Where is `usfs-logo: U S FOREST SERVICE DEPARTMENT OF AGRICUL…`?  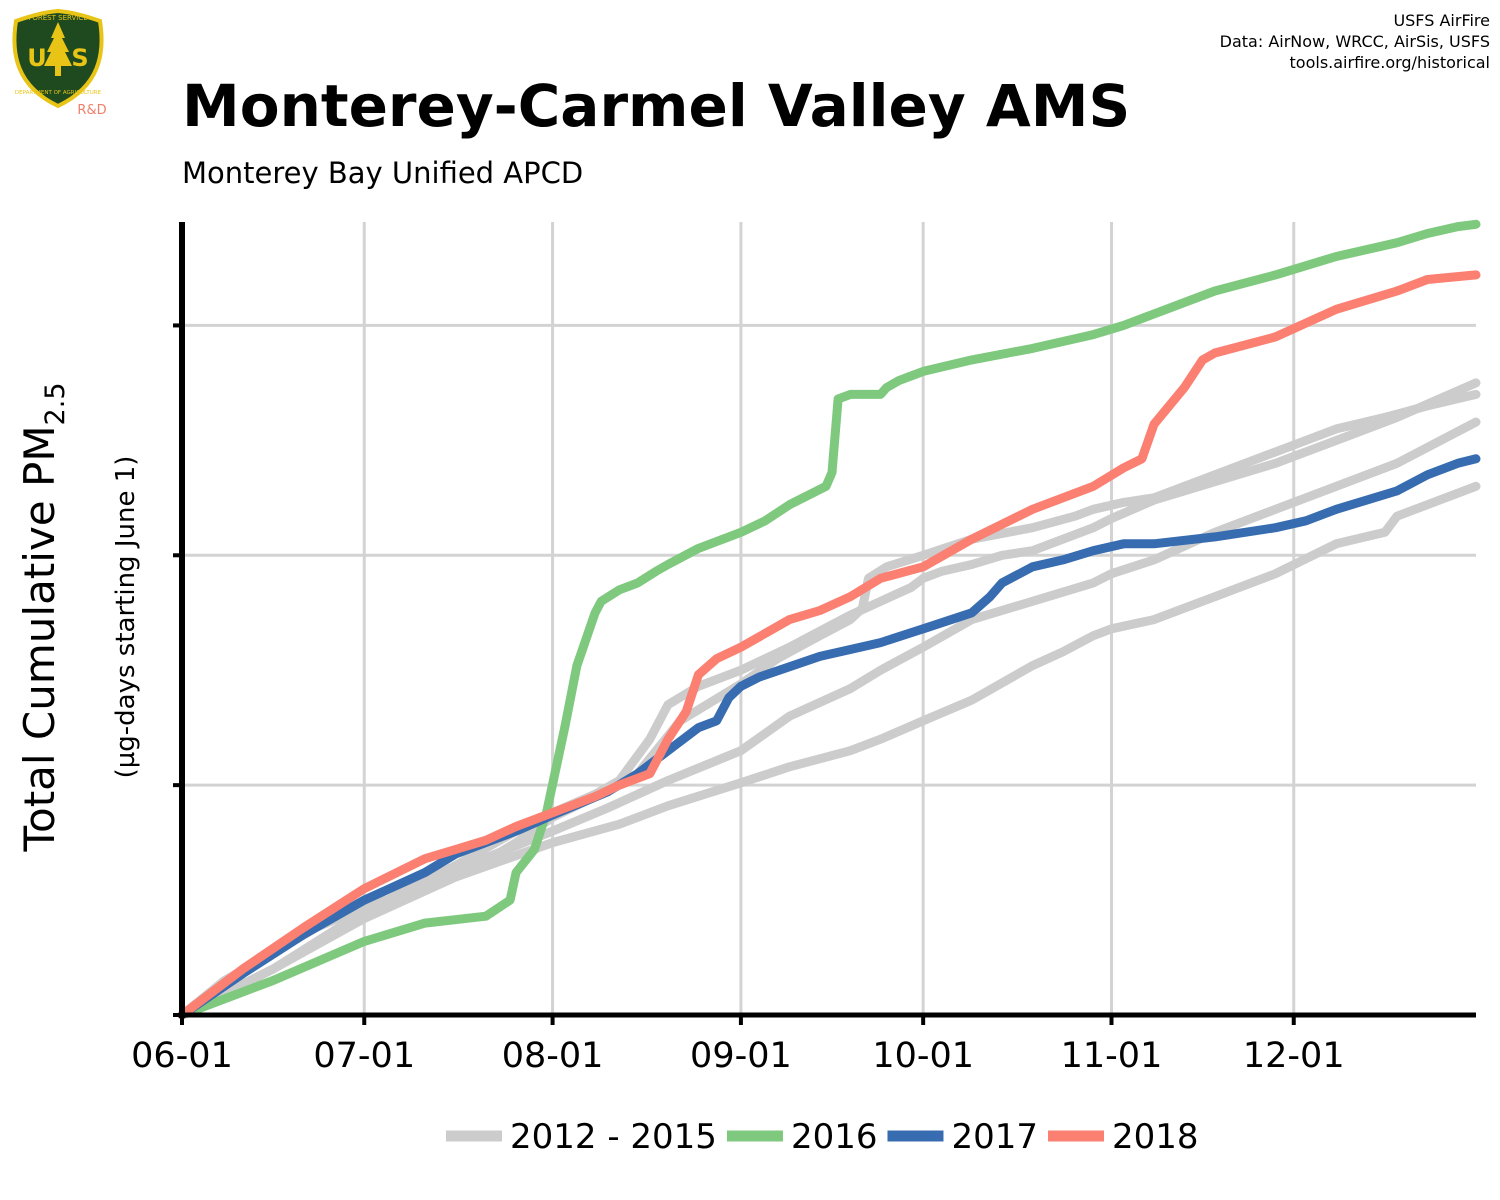 usfs-logo: U S FOREST SERVICE DEPARTMENT OF AGRICUL… is located at coordinates (58, 63).